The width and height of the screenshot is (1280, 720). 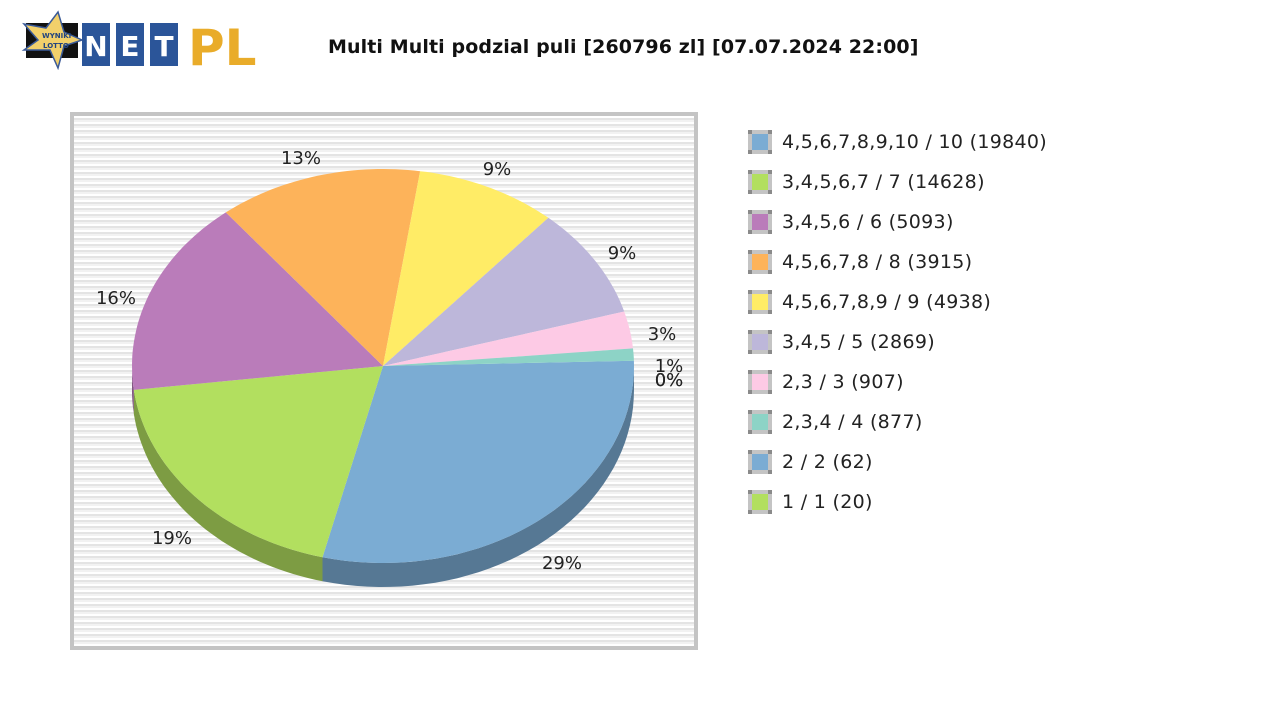 What do you see at coordinates (858, 342) in the screenshot?
I see `legend-label: 3,4,5 / 5 (2869)` at bounding box center [858, 342].